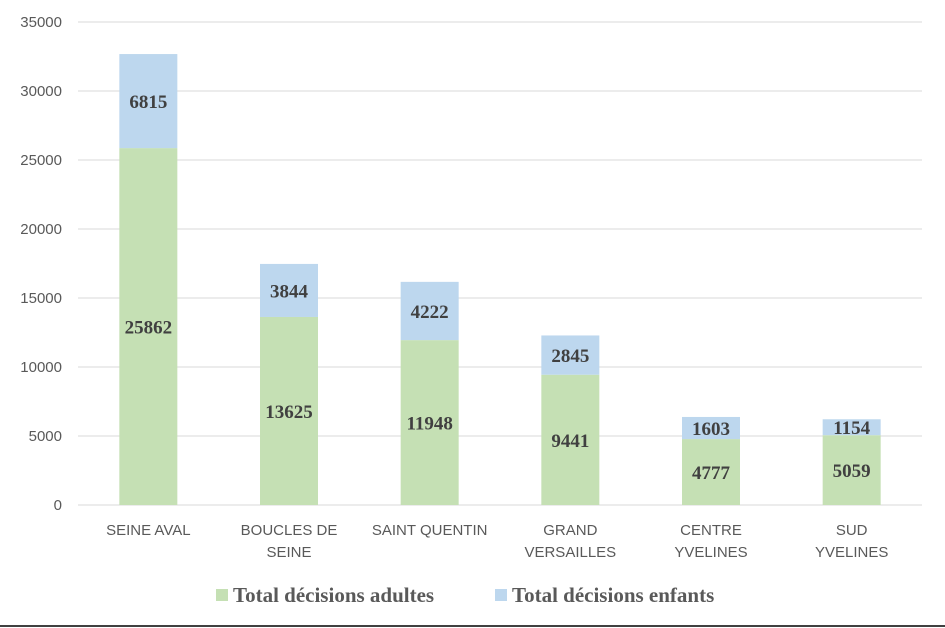 Image resolution: width=945 pixels, height=628 pixels. Describe the element at coordinates (41, 91) in the screenshot. I see `y-tick-label: 30000` at that location.